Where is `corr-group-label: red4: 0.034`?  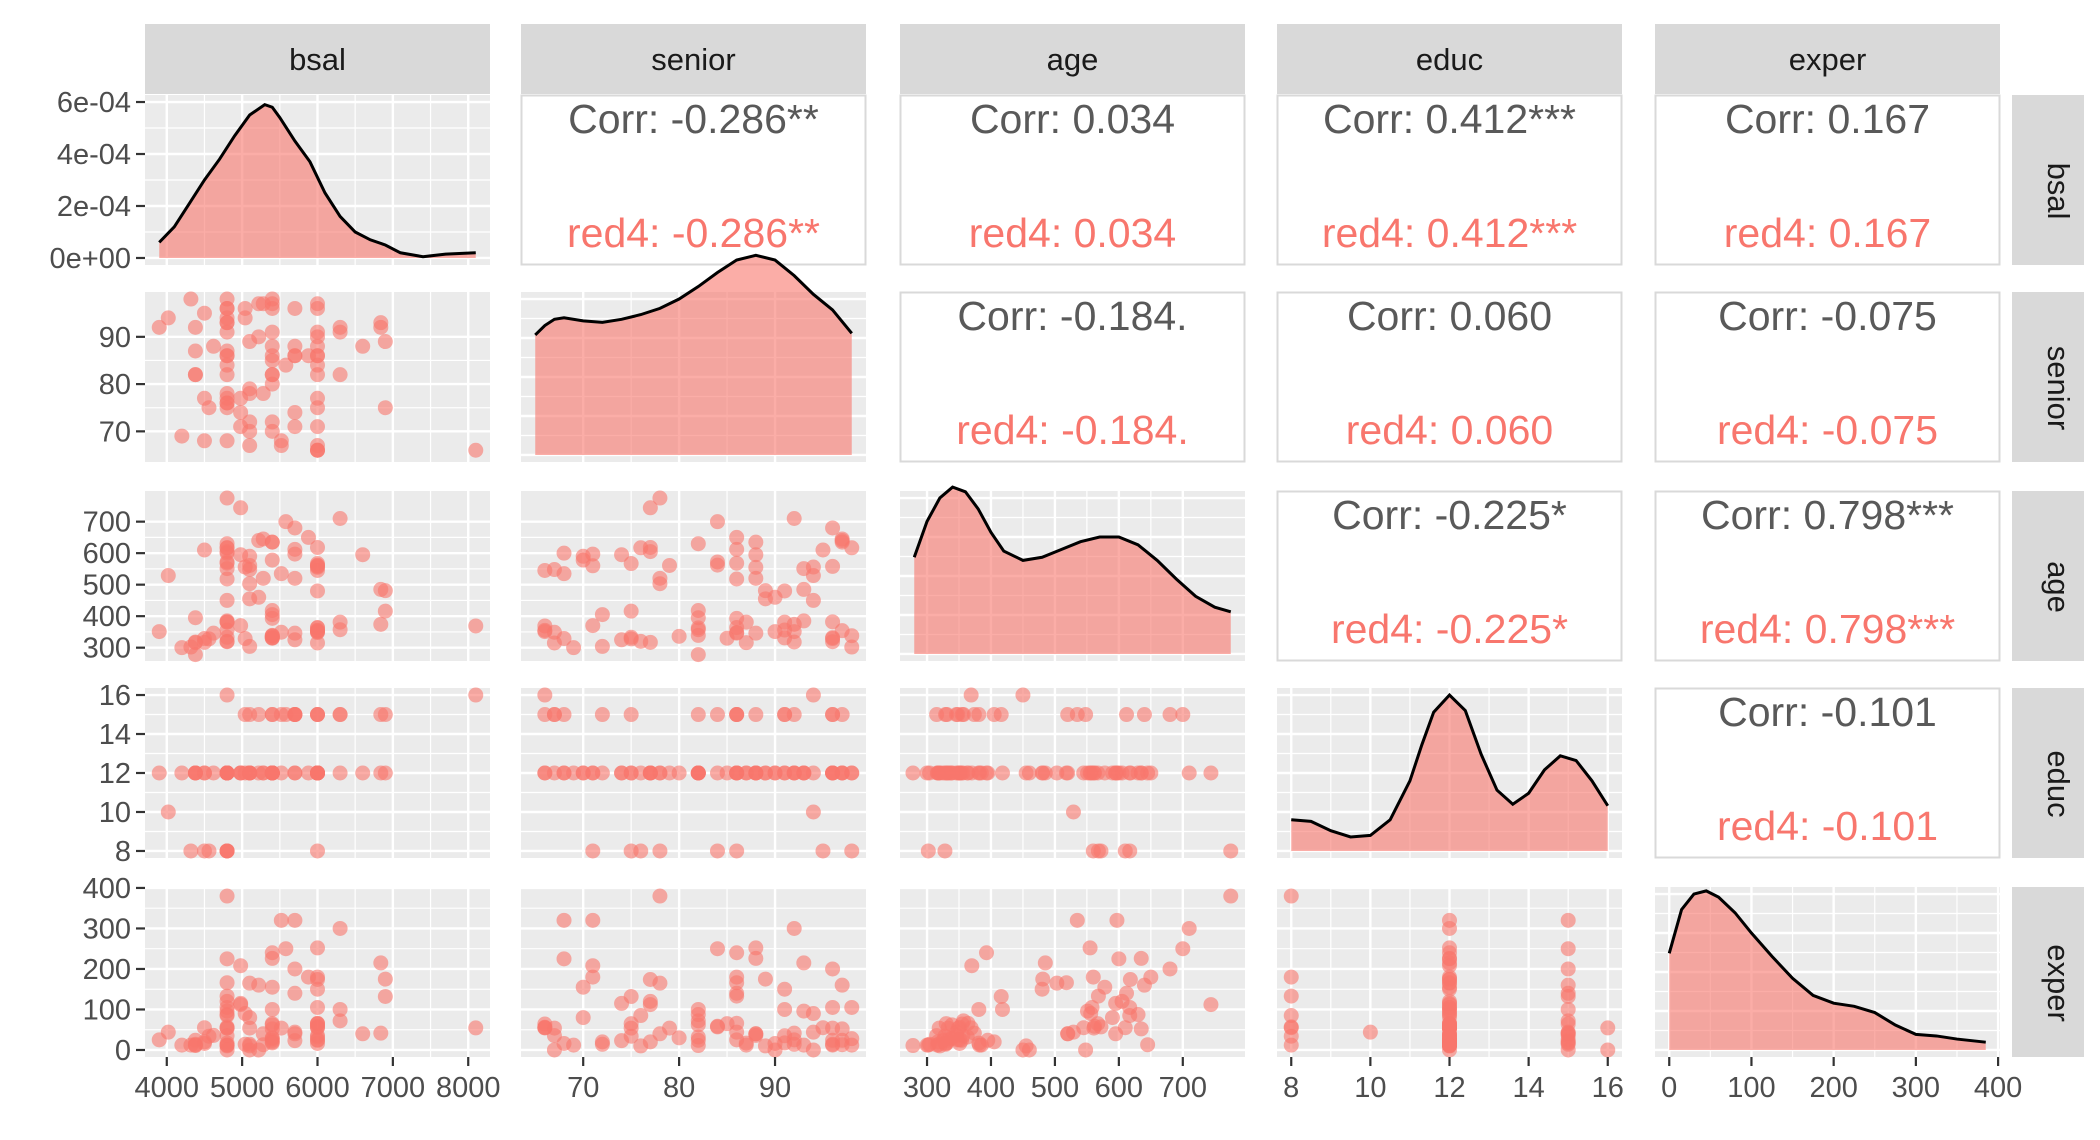 corr-group-label: red4: 0.034 is located at coordinates (1072, 233).